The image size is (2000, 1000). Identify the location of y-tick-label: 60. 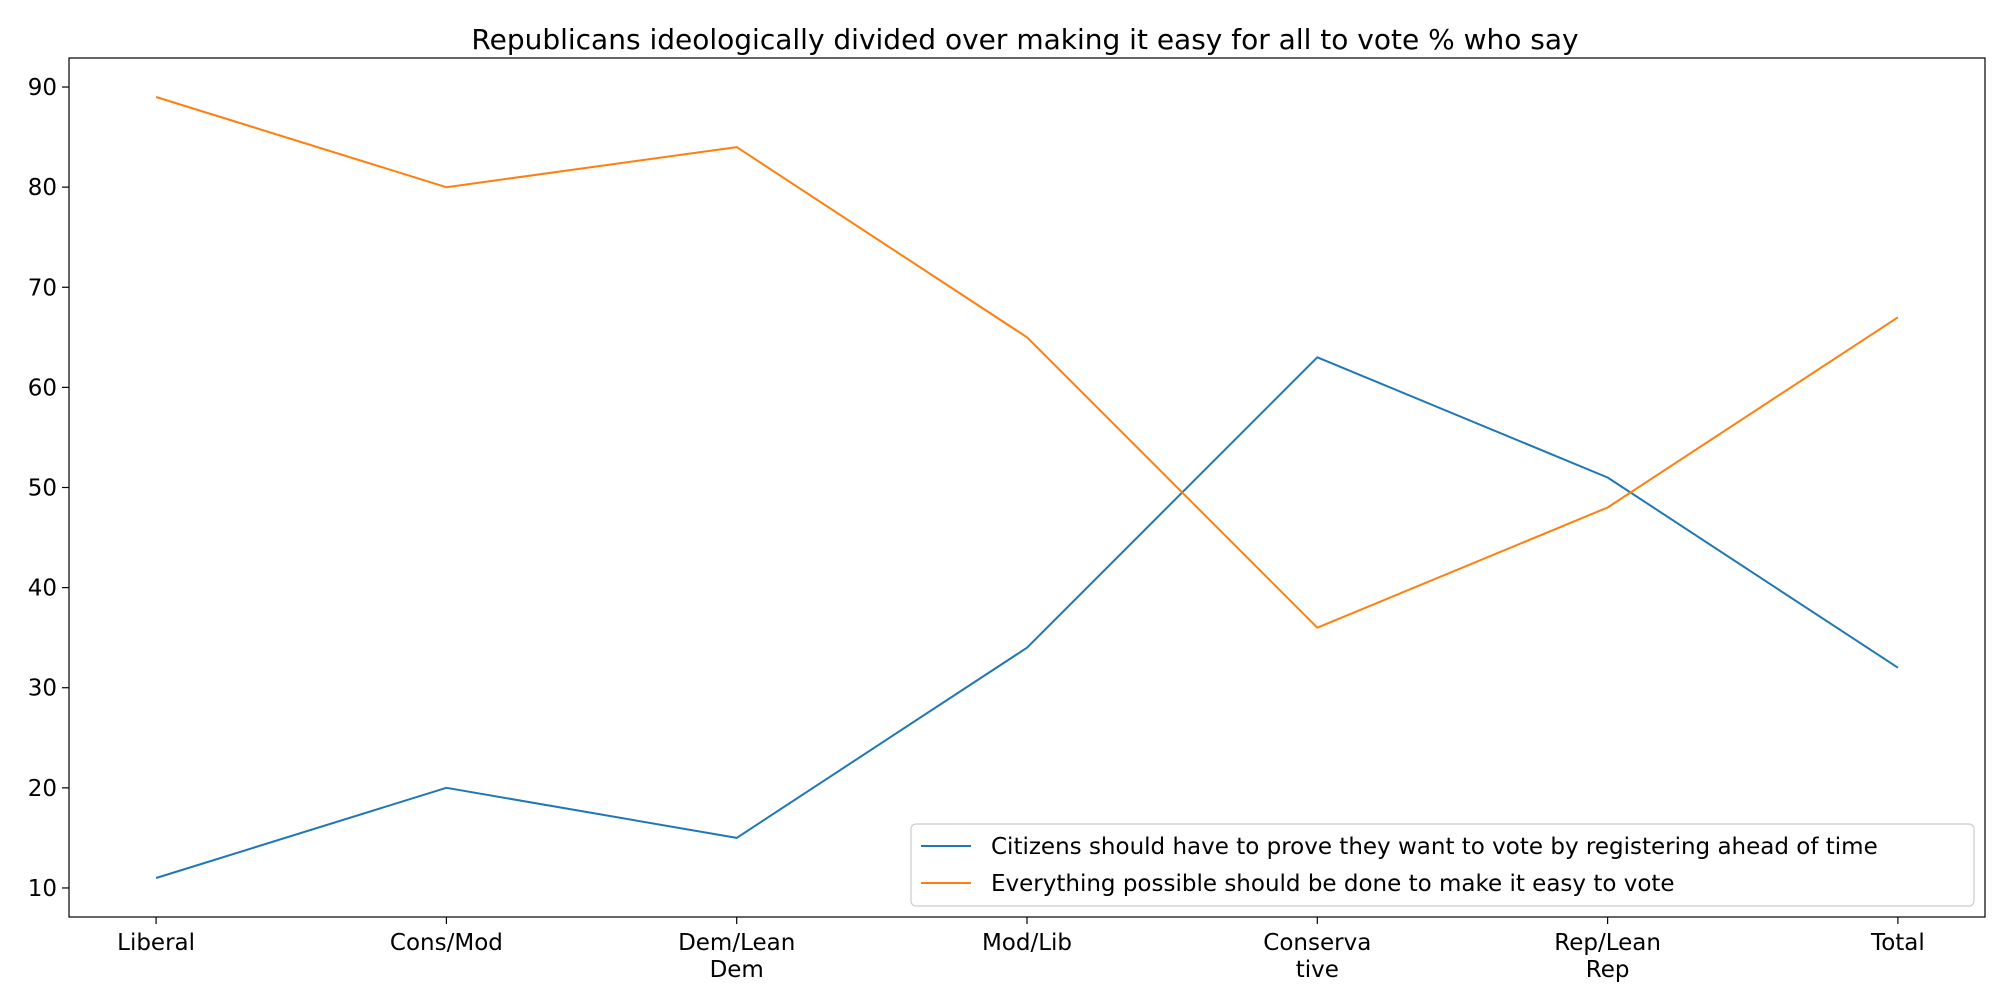
(42, 388).